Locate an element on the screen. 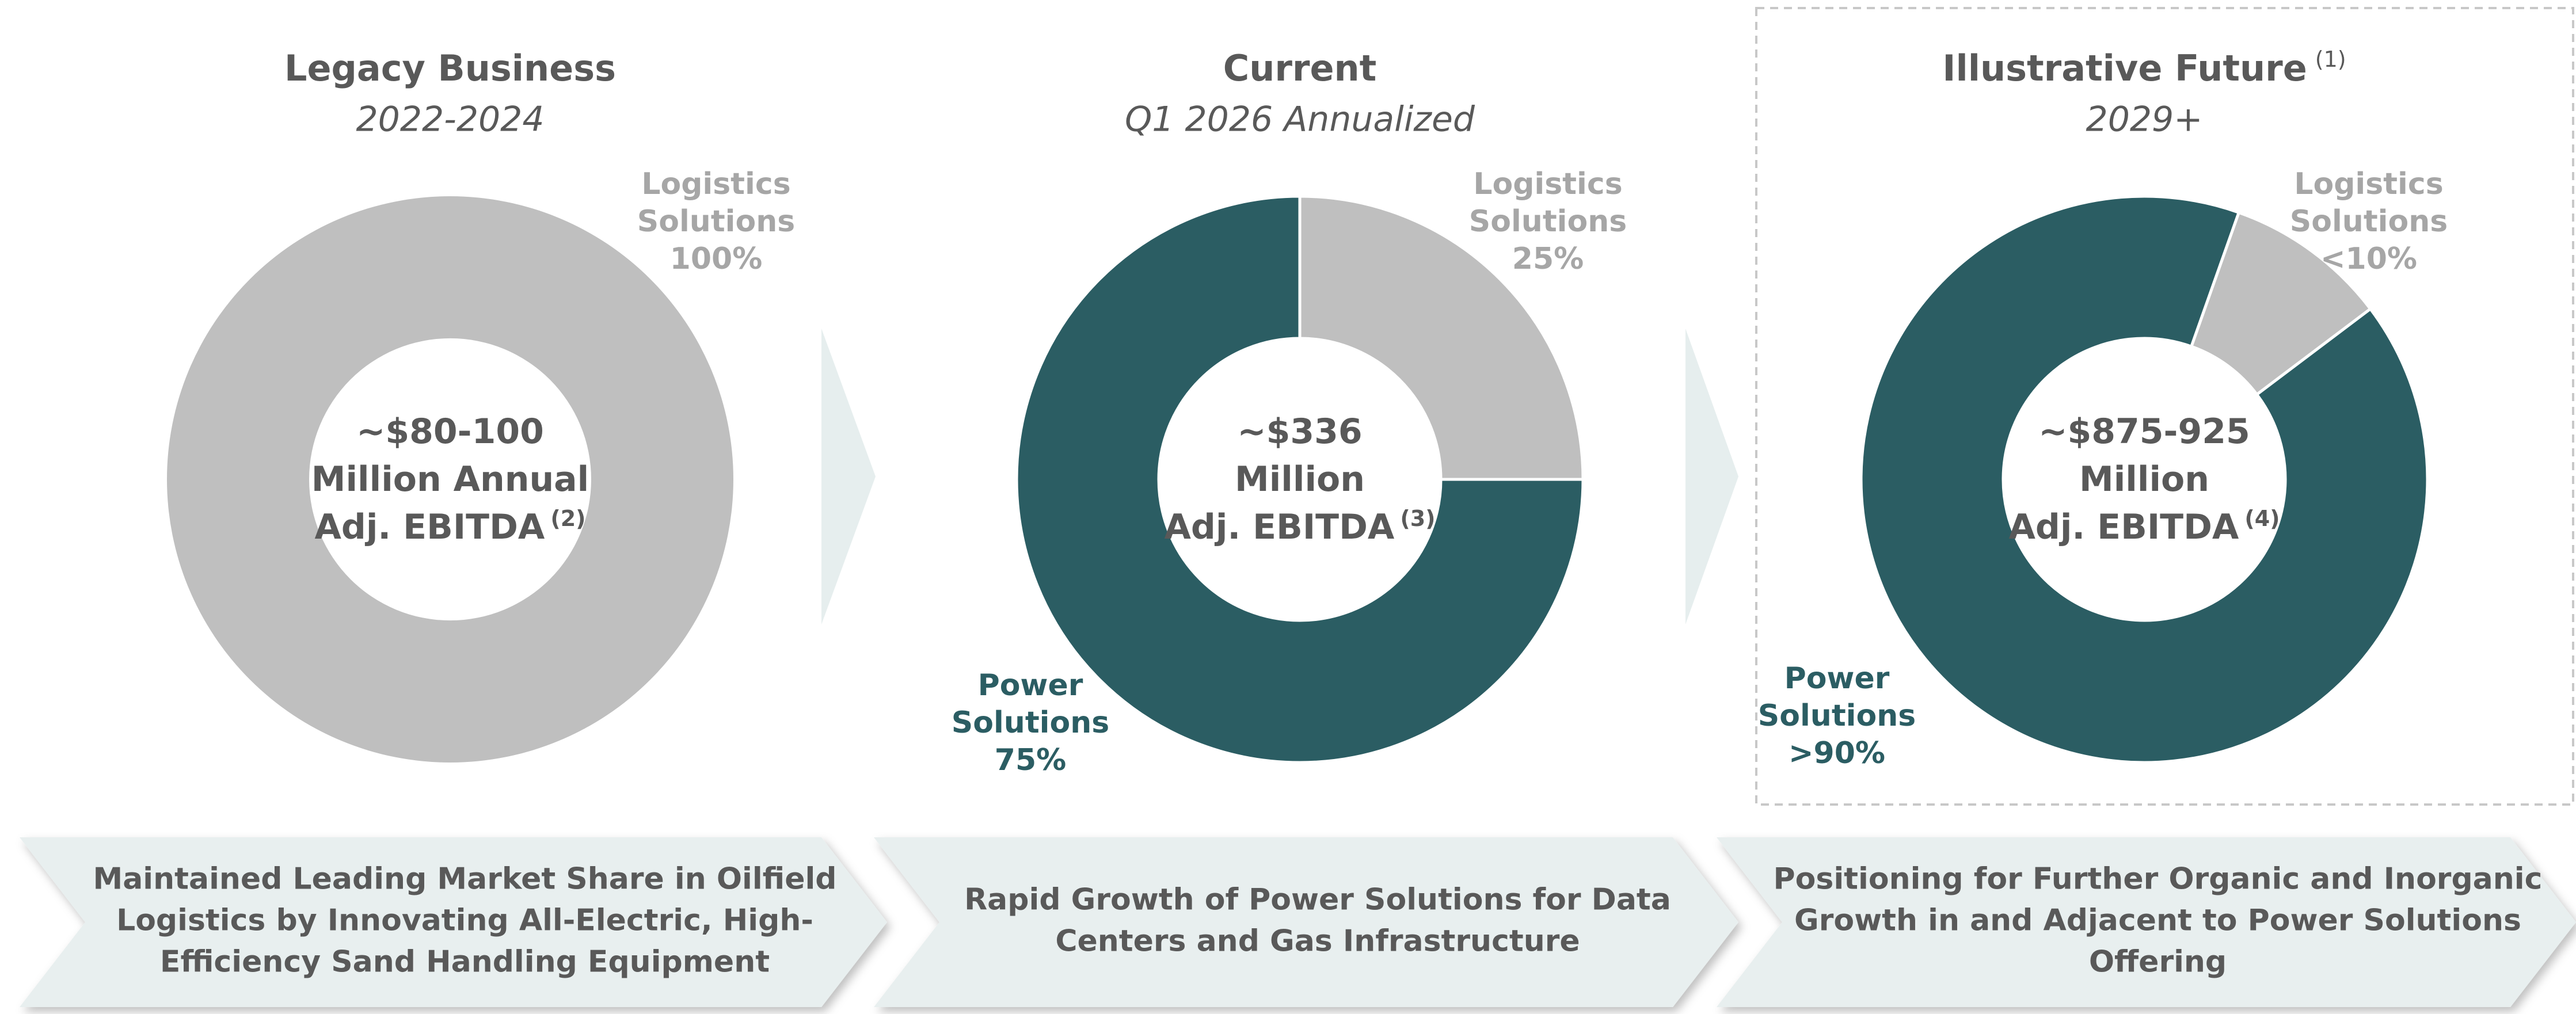 This screenshot has height=1014, width=2576. center-text: ~$336 is located at coordinates (1300, 431).